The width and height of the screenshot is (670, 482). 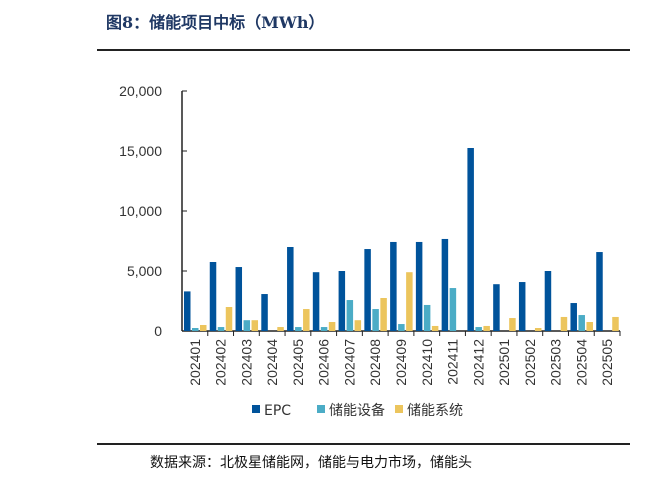 What do you see at coordinates (324, 329) in the screenshot?
I see `bar-储能设备-202406` at bounding box center [324, 329].